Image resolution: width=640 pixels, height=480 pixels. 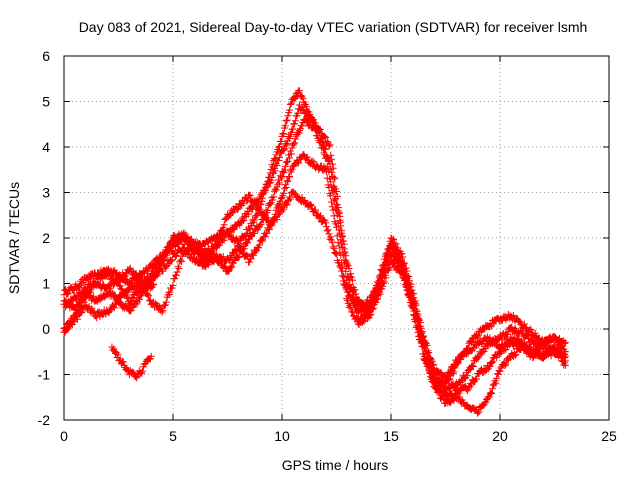 I want to click on y-axis-label: SDTVAR / TECUs, so click(x=14, y=238).